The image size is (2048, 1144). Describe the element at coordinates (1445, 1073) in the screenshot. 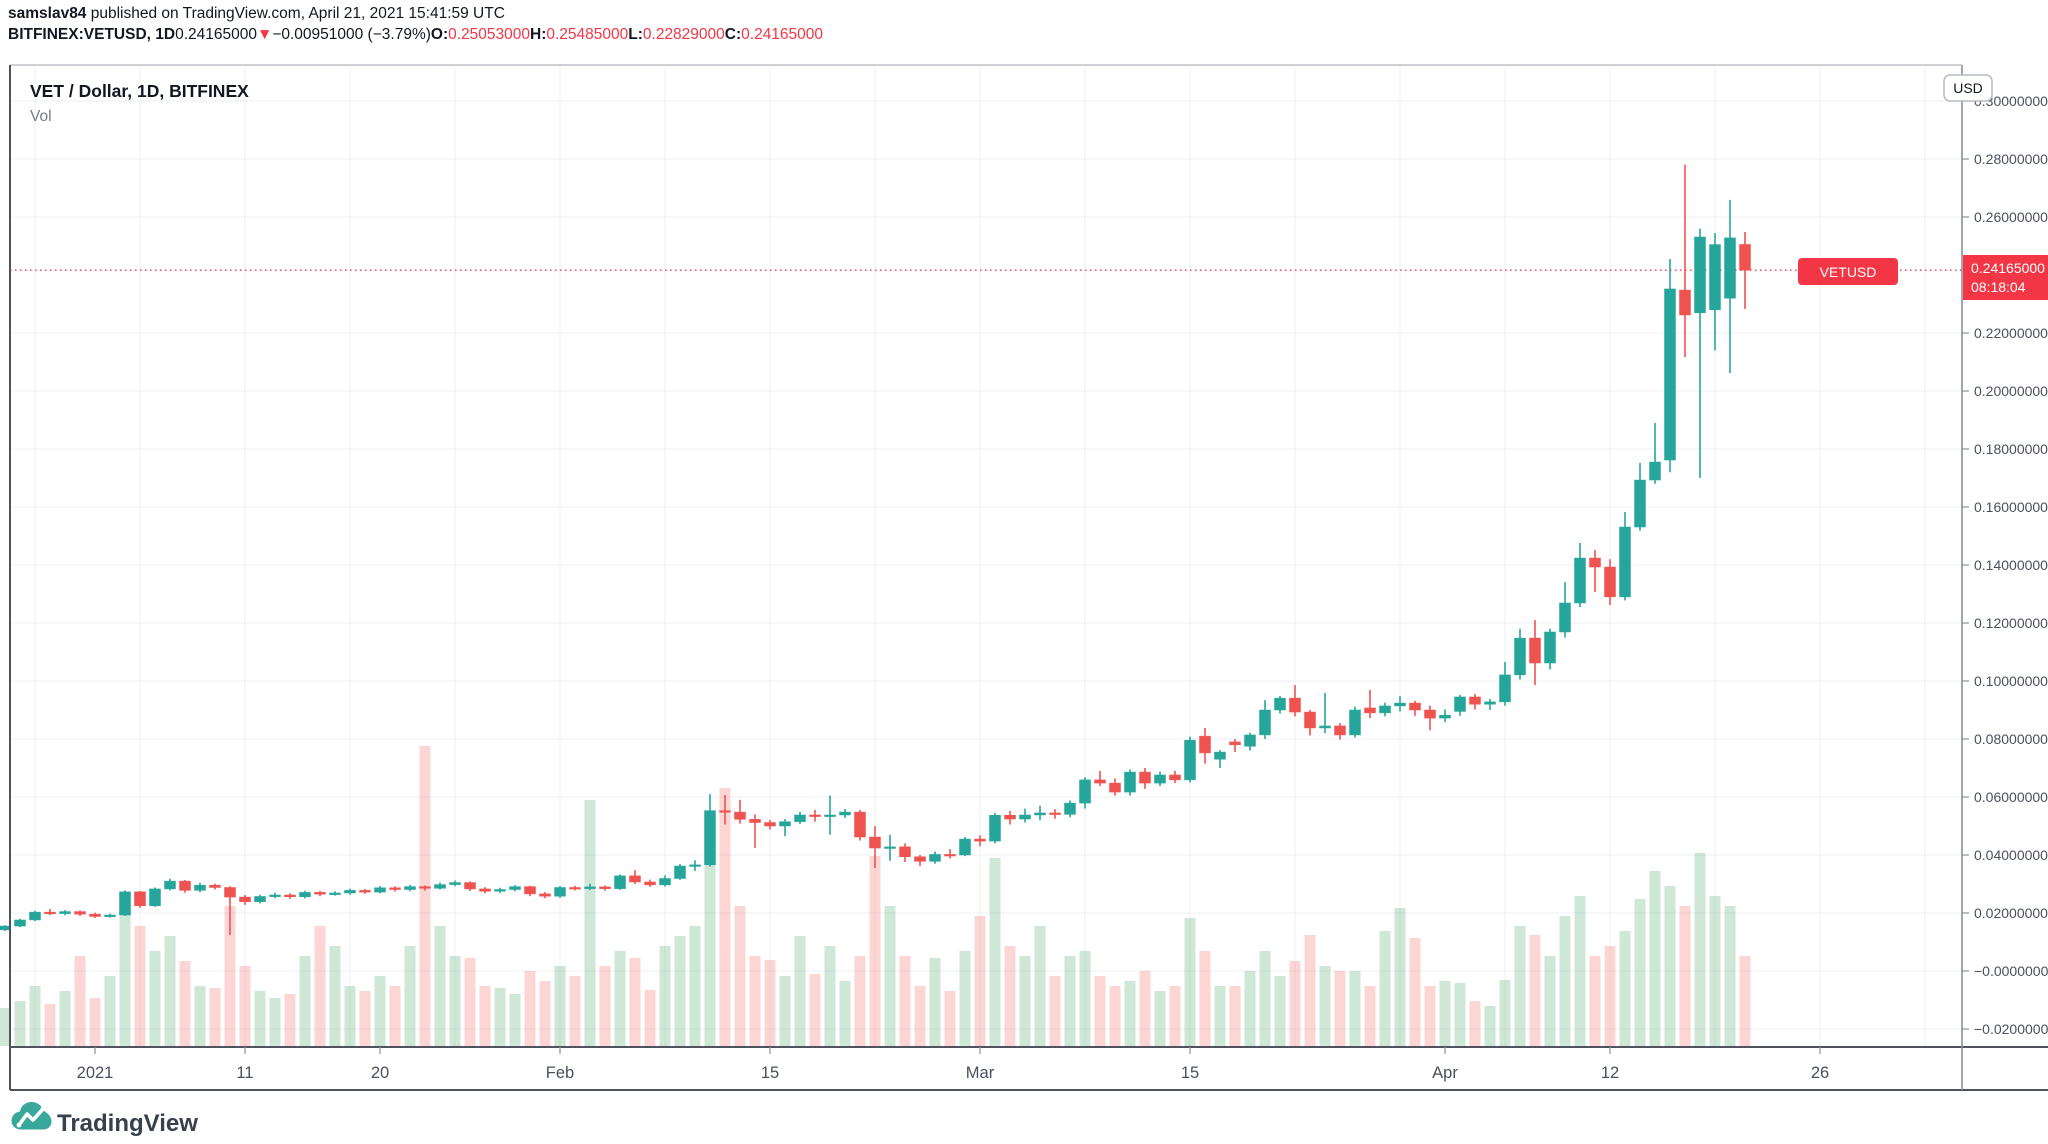

I see `time-tick-label: Apr` at that location.